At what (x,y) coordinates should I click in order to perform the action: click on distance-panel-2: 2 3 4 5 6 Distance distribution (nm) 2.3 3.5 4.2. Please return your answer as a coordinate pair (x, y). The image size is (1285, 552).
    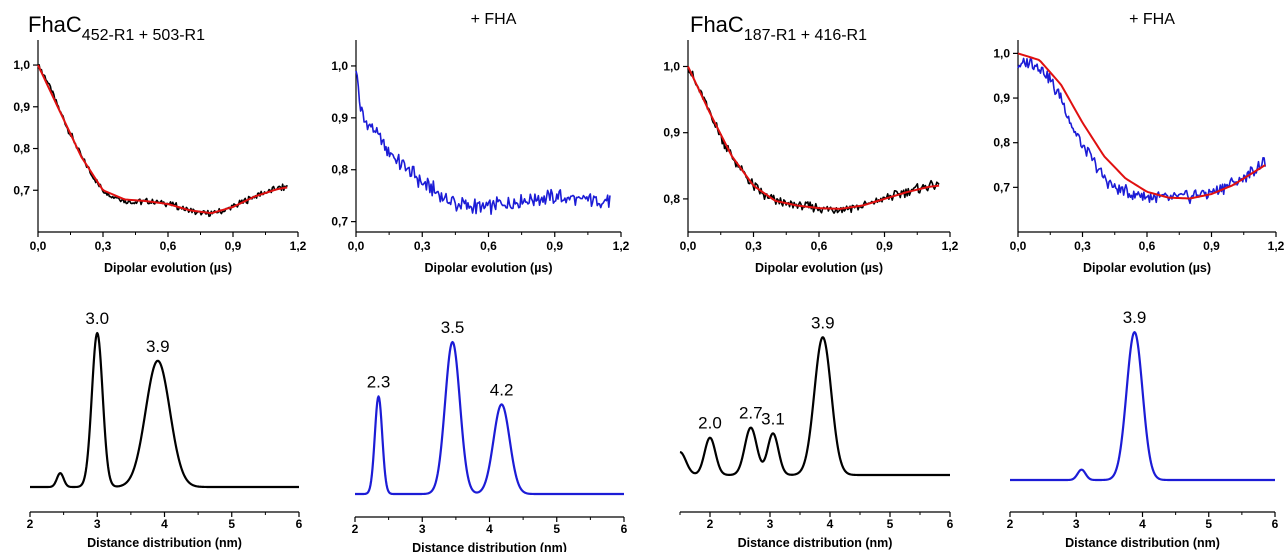
    Looking at the image, I should click on (490, 435).